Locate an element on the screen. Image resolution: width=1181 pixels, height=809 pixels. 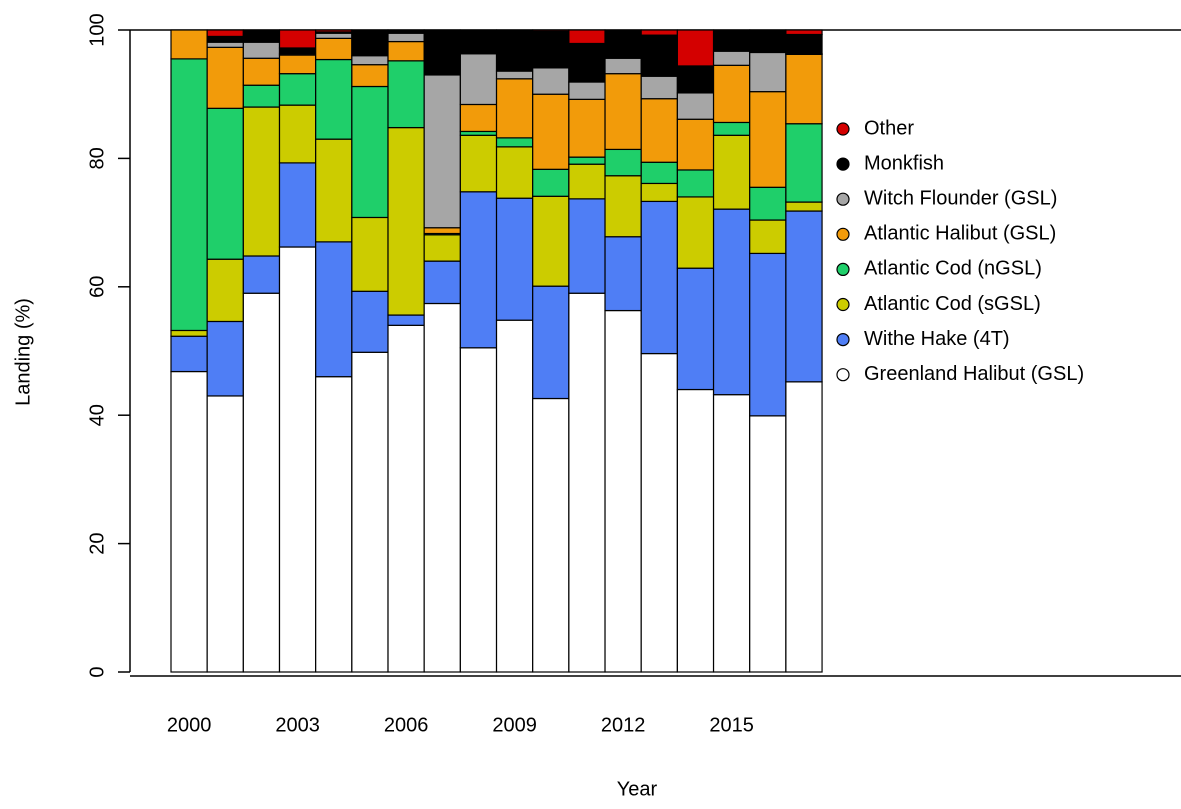
y-tick-label: 100 is located at coordinates (97, 29).